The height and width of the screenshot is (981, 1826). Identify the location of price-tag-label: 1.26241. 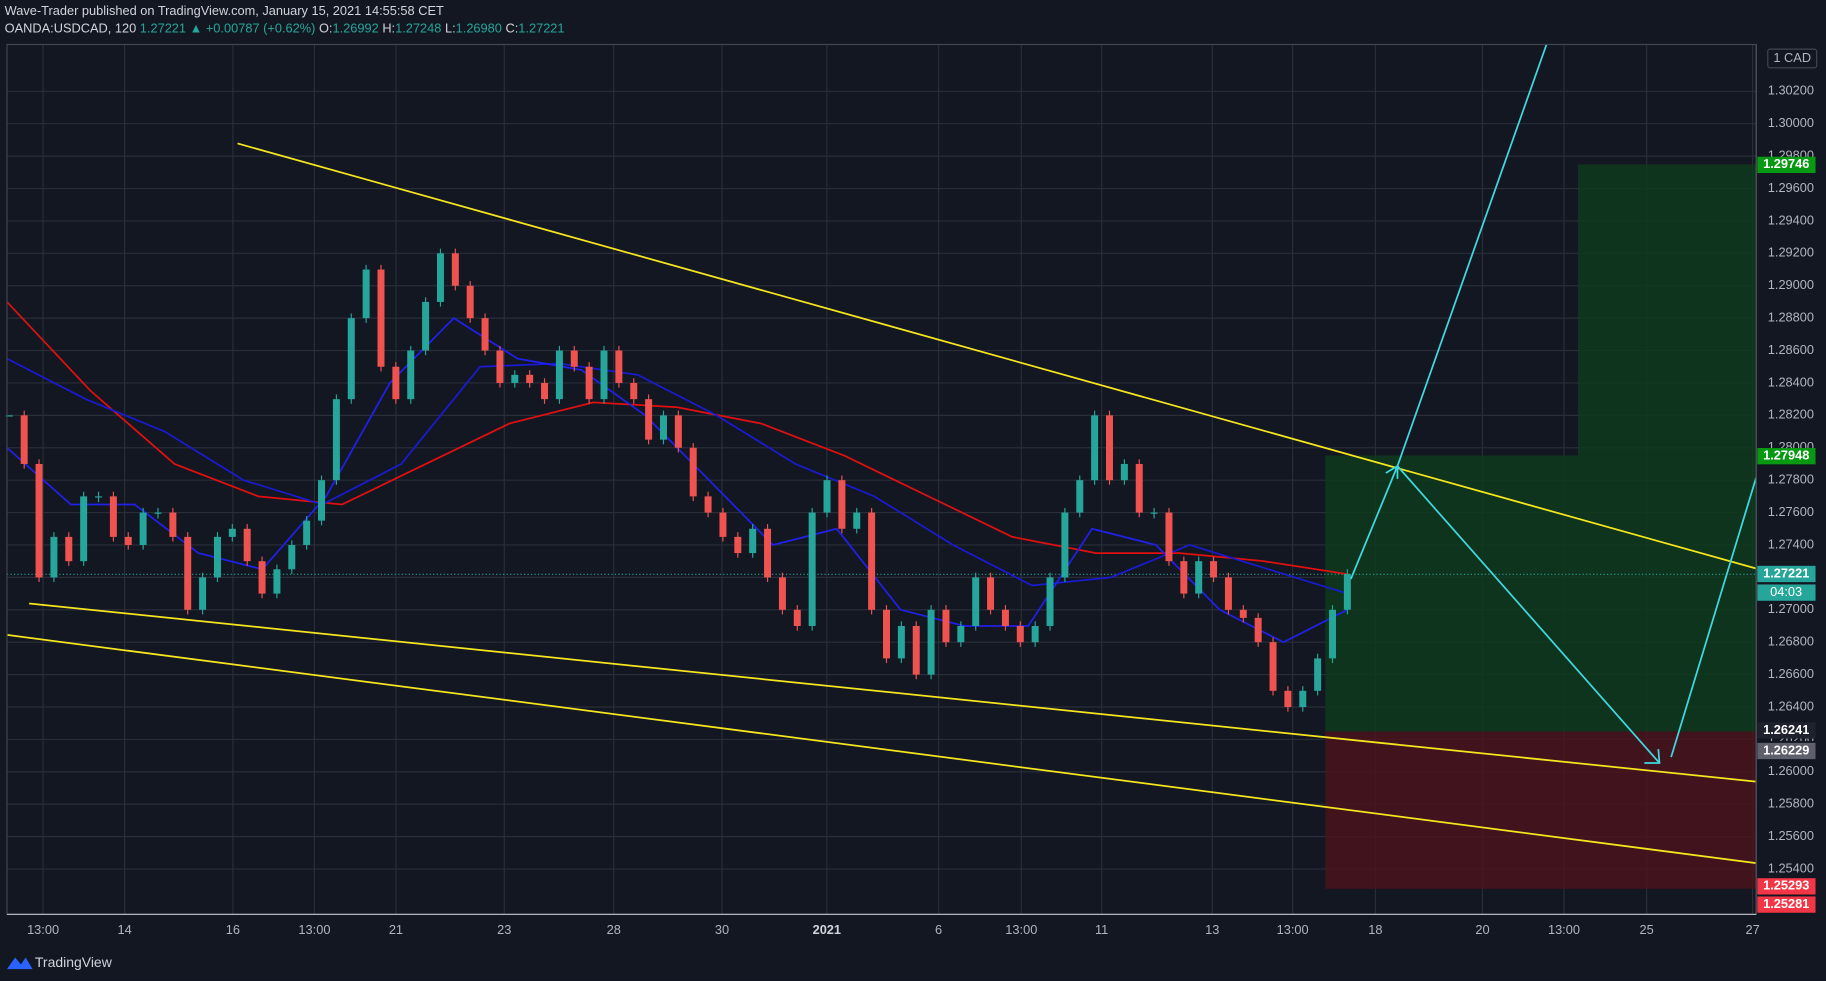
(1786, 729).